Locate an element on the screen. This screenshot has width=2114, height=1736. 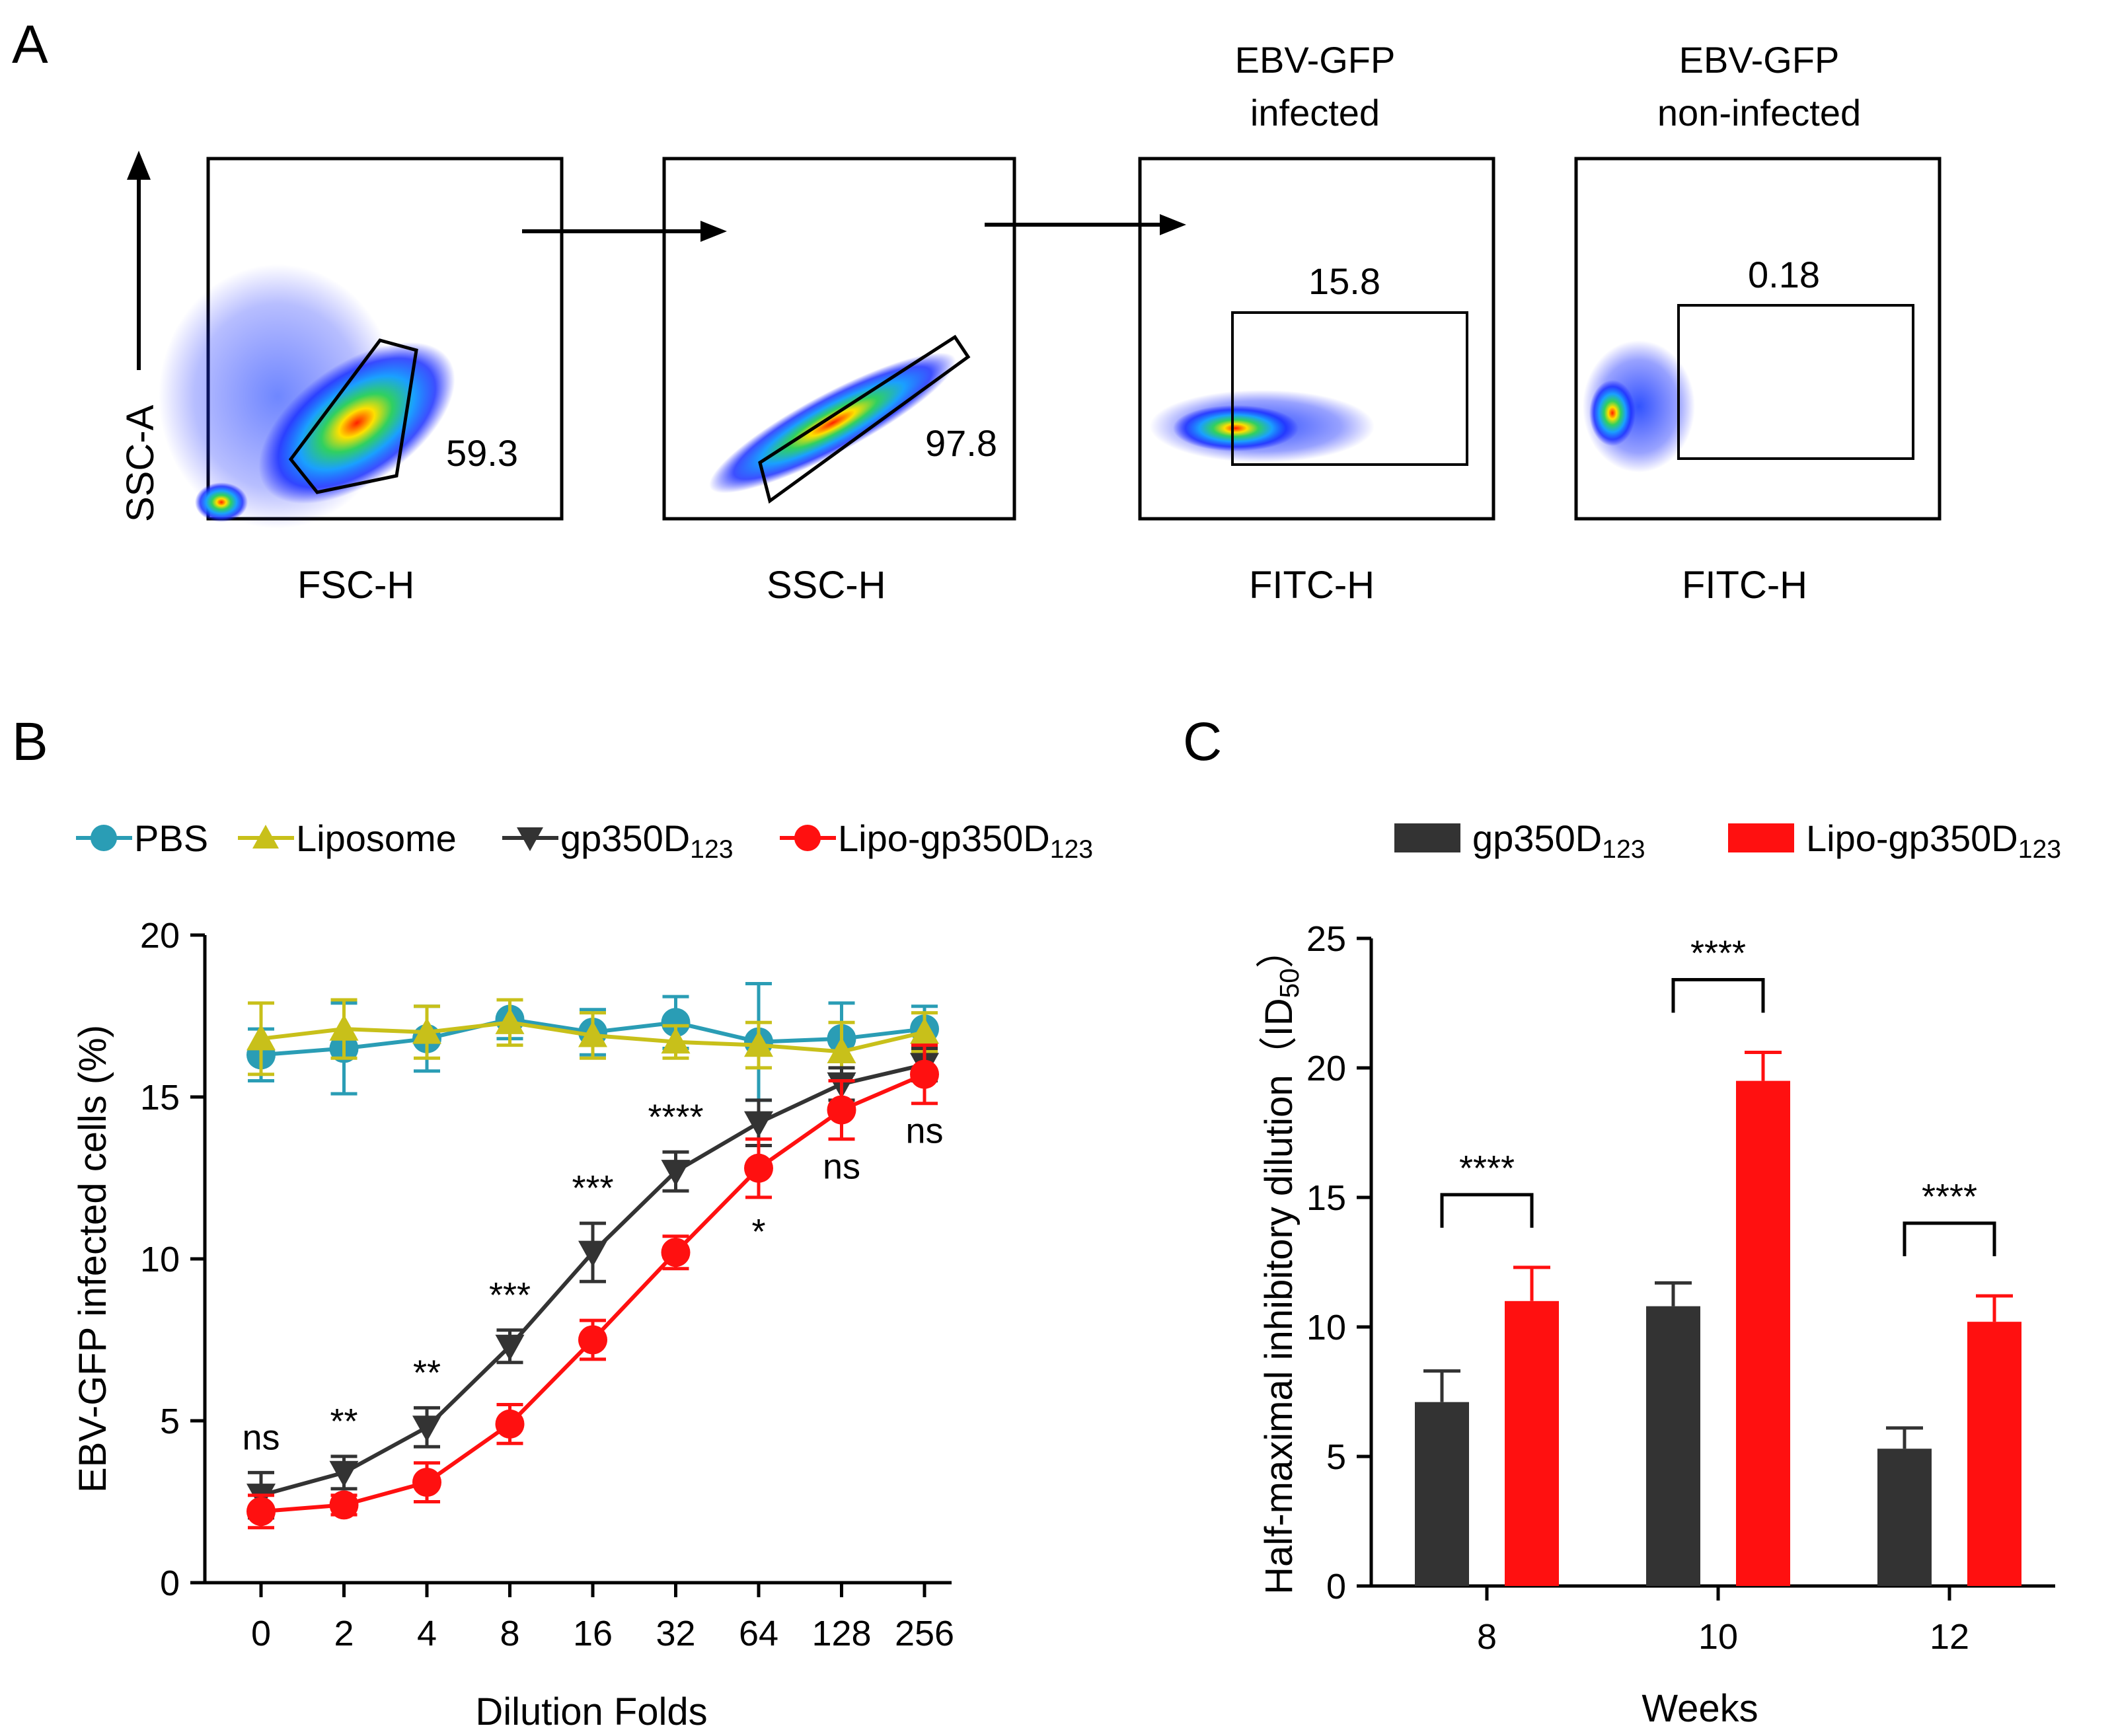
gate-polygon-fsc is located at coordinates (353, 416).